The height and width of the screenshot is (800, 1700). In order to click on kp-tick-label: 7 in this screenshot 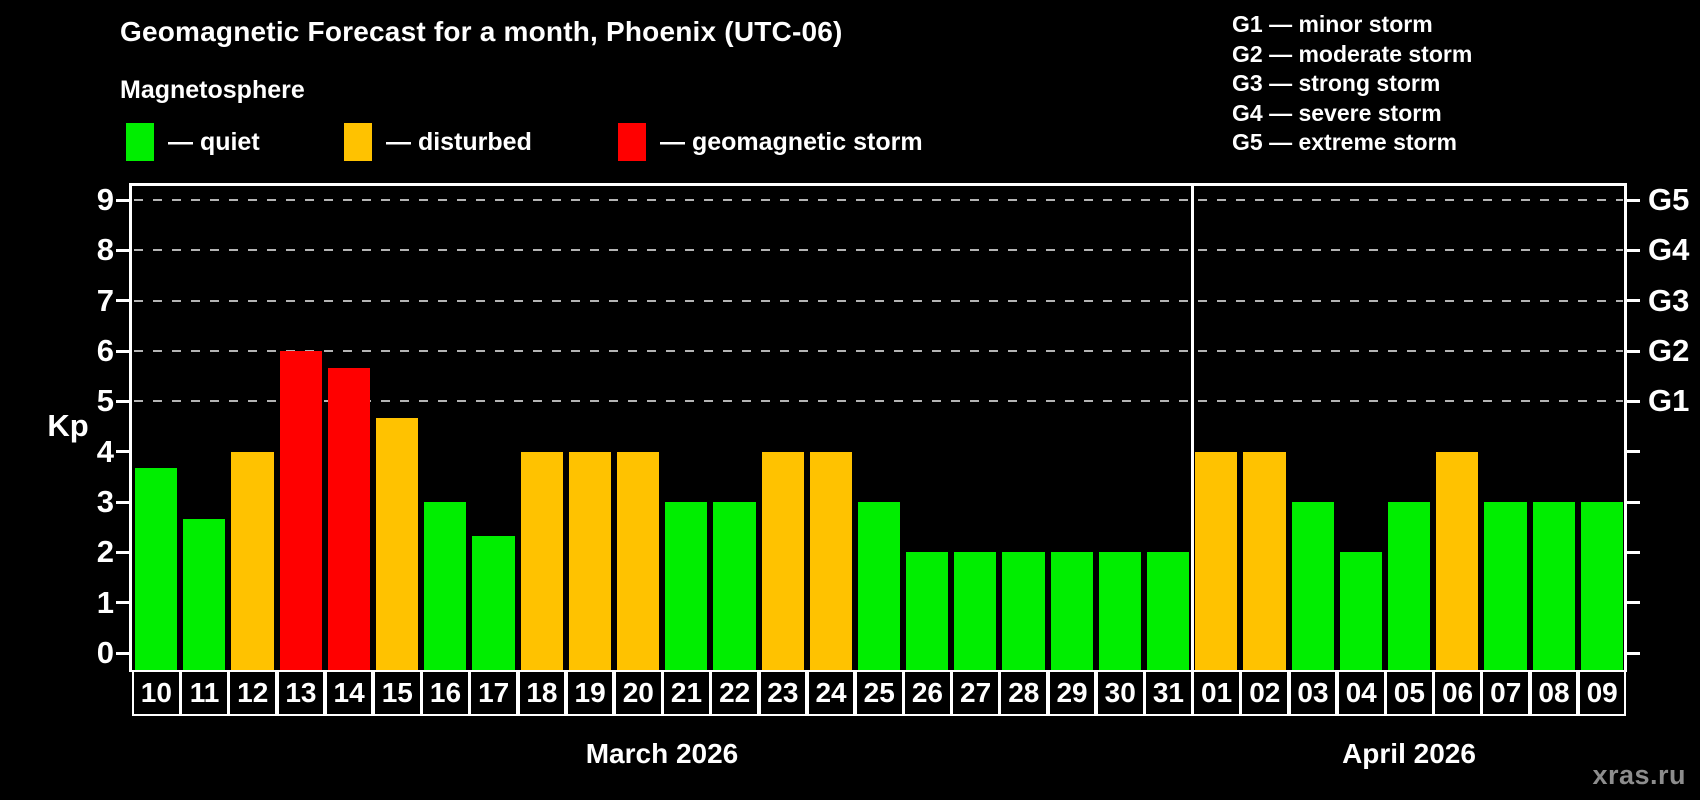, I will do `click(105, 300)`.